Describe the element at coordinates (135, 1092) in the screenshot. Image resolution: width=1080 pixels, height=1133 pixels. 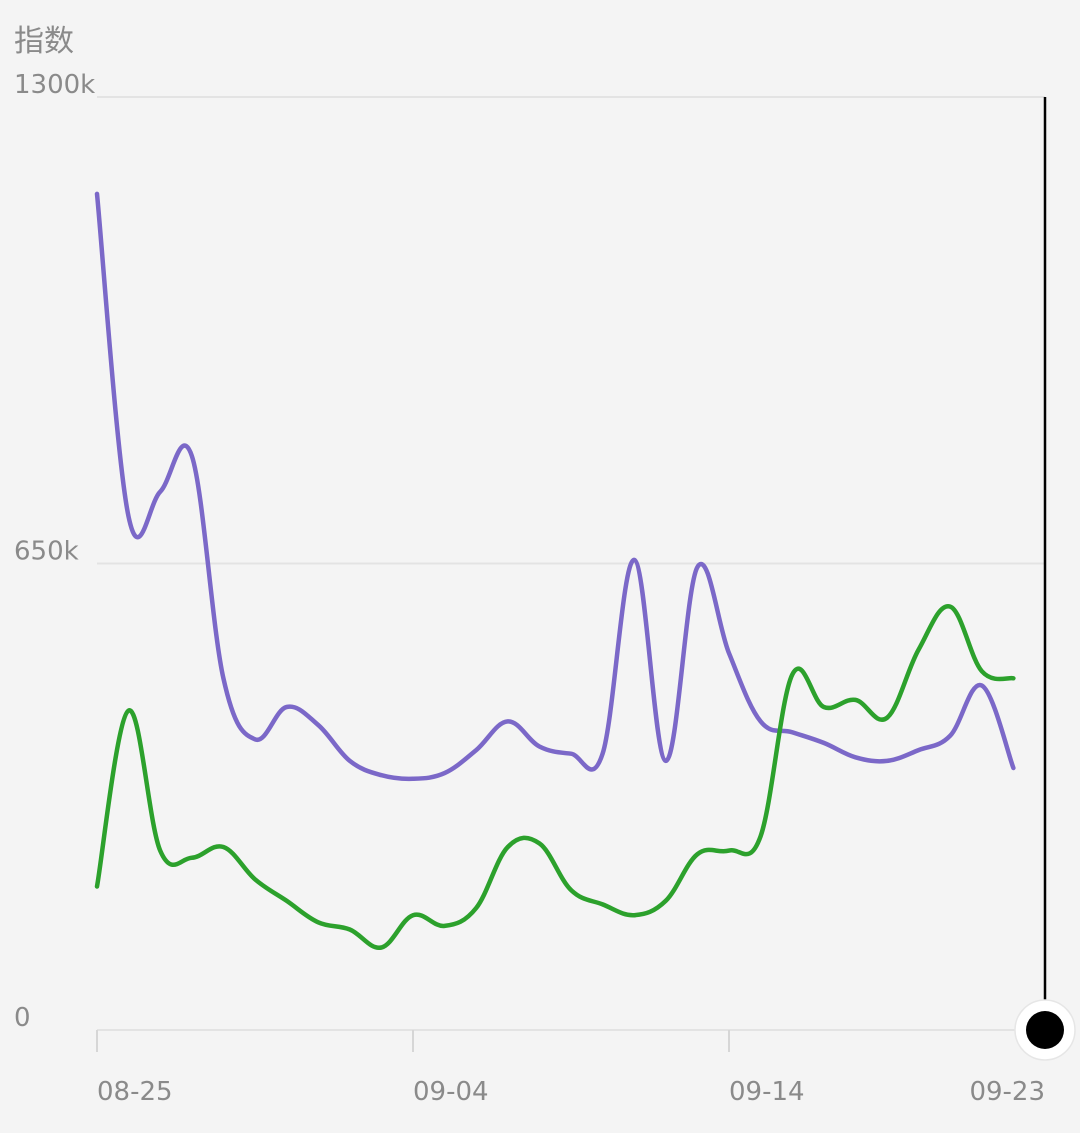
I see `x-tick-label: 08-25` at that location.